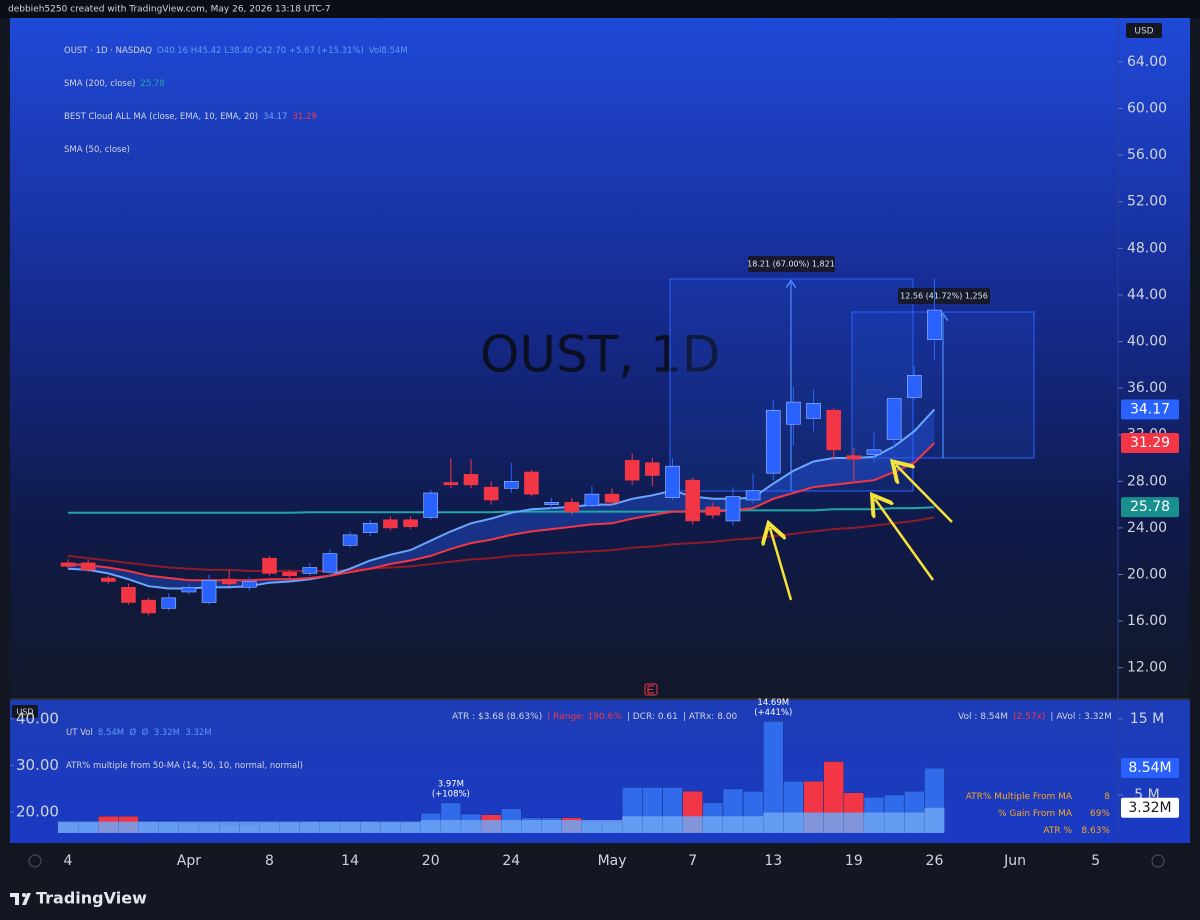 The height and width of the screenshot is (920, 1200). What do you see at coordinates (773, 713) in the screenshot?
I see `volume-note: (+441%)` at bounding box center [773, 713].